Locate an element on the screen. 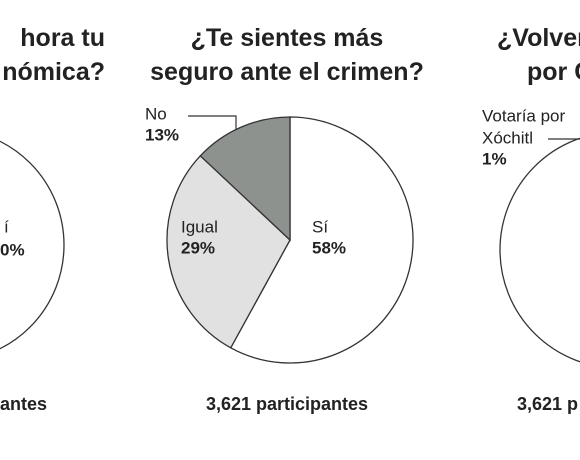 The height and width of the screenshot is (460, 580). chart-title: ¿Te sientes más is located at coordinates (287, 38).